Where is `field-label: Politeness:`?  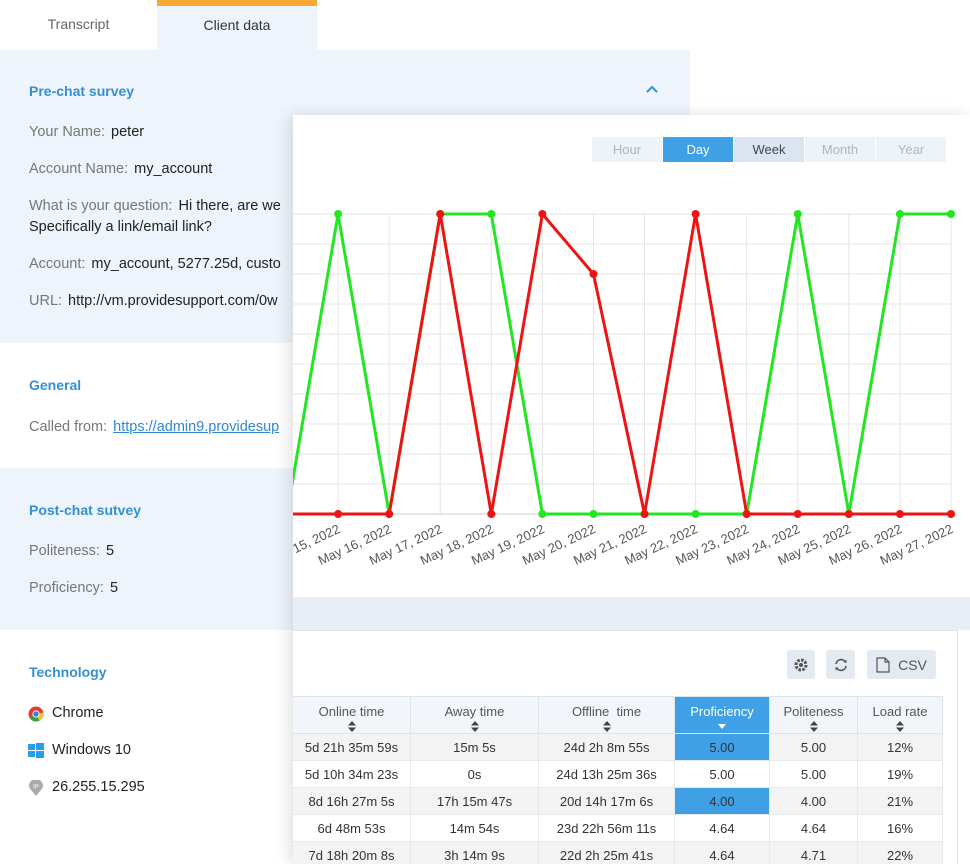 field-label: Politeness: is located at coordinates (64, 551).